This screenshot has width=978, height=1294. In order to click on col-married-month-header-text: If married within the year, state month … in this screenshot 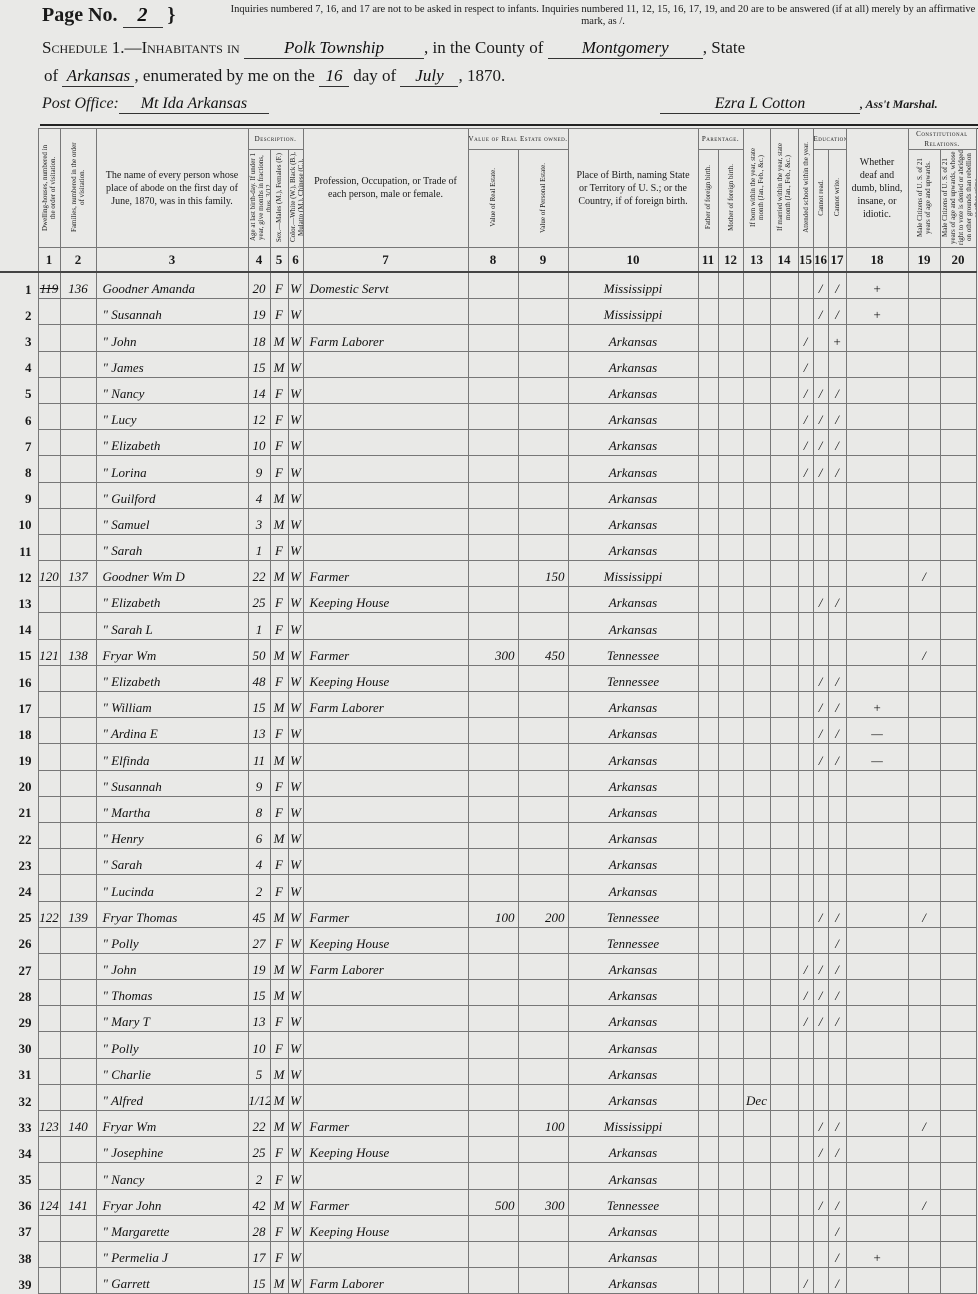, I will do `click(784, 187)`.